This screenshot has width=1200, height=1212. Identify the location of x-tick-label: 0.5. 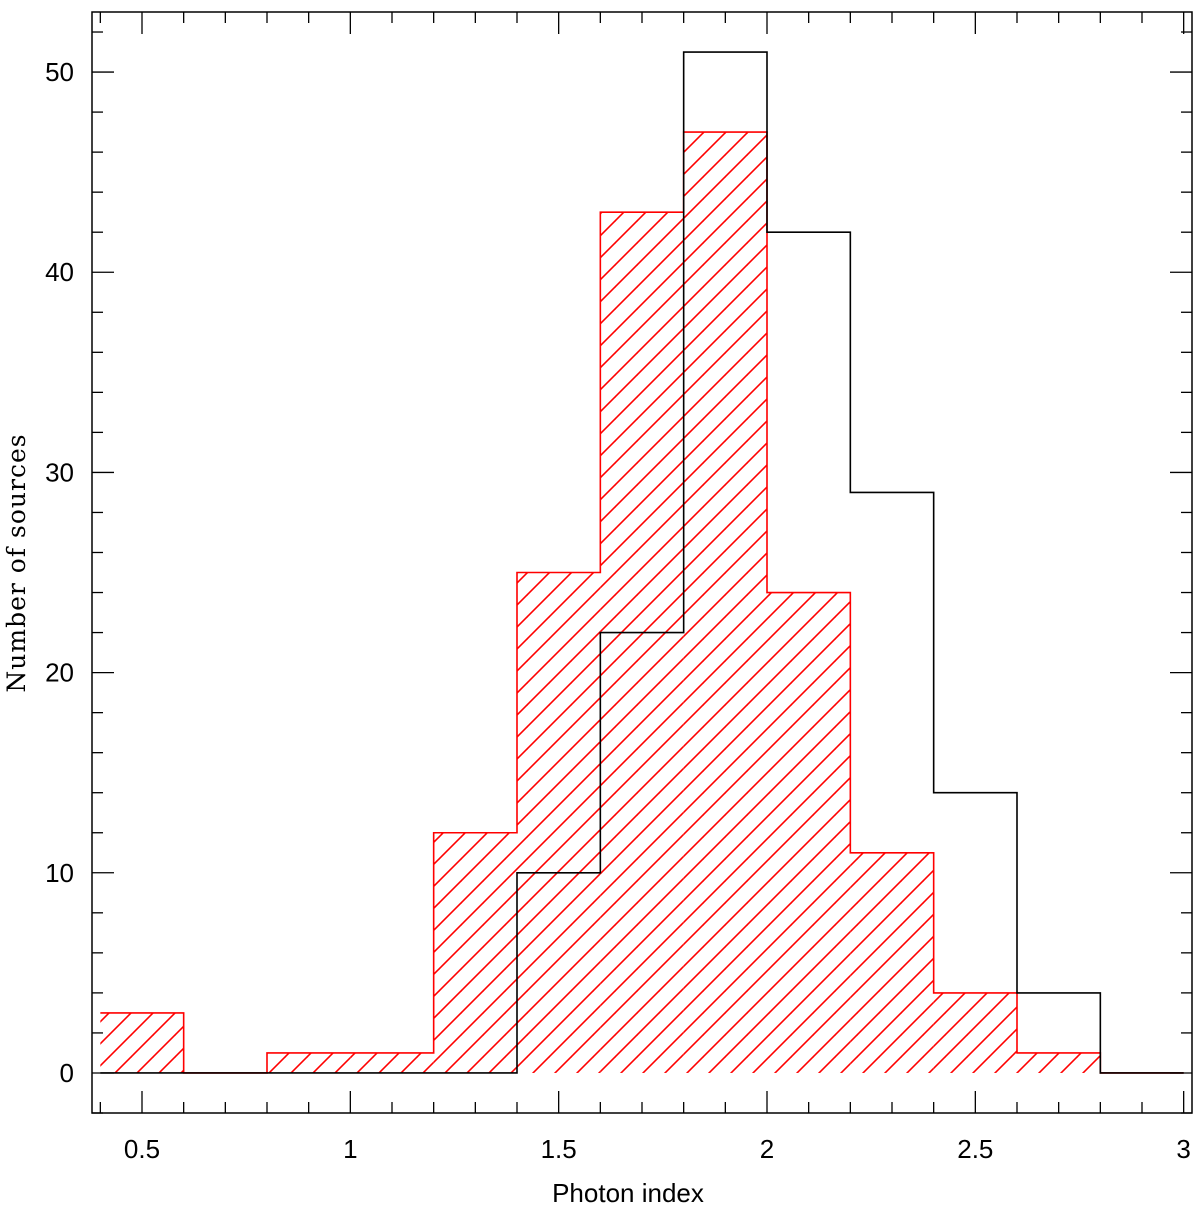
(142, 1149).